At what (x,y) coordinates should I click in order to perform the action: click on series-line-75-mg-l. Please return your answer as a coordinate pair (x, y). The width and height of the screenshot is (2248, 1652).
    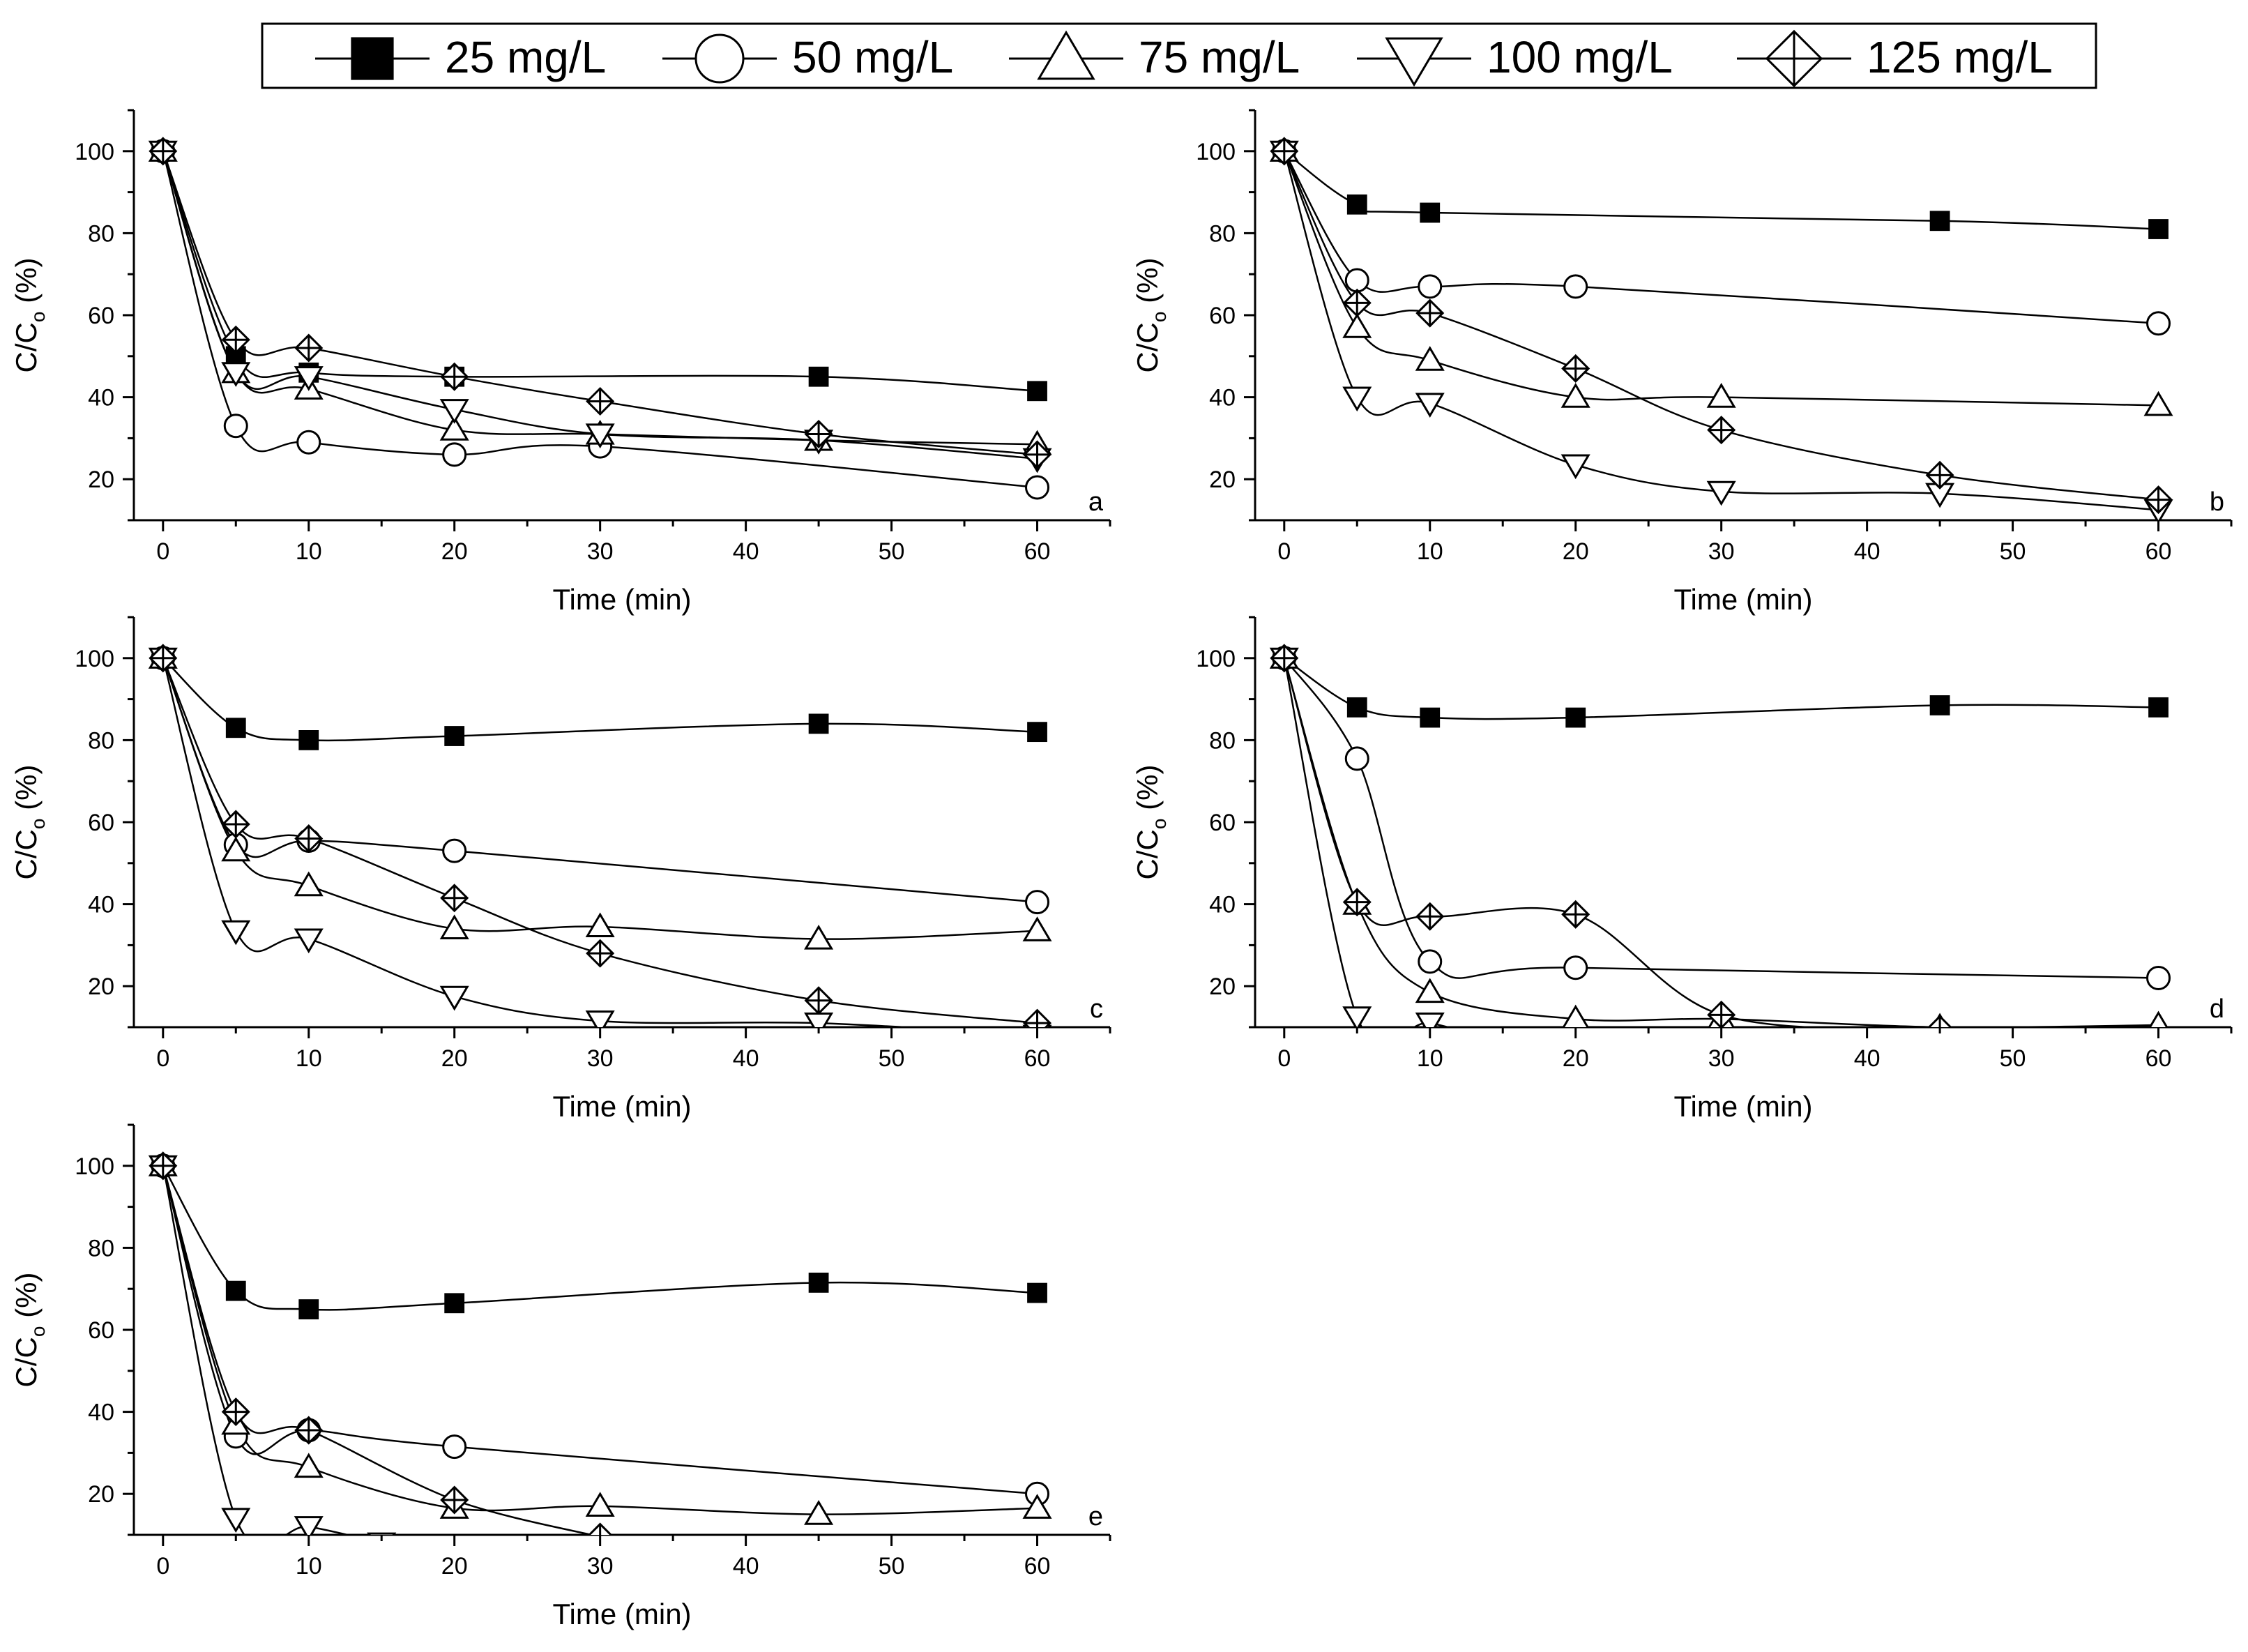
    Looking at the image, I should click on (600, 799).